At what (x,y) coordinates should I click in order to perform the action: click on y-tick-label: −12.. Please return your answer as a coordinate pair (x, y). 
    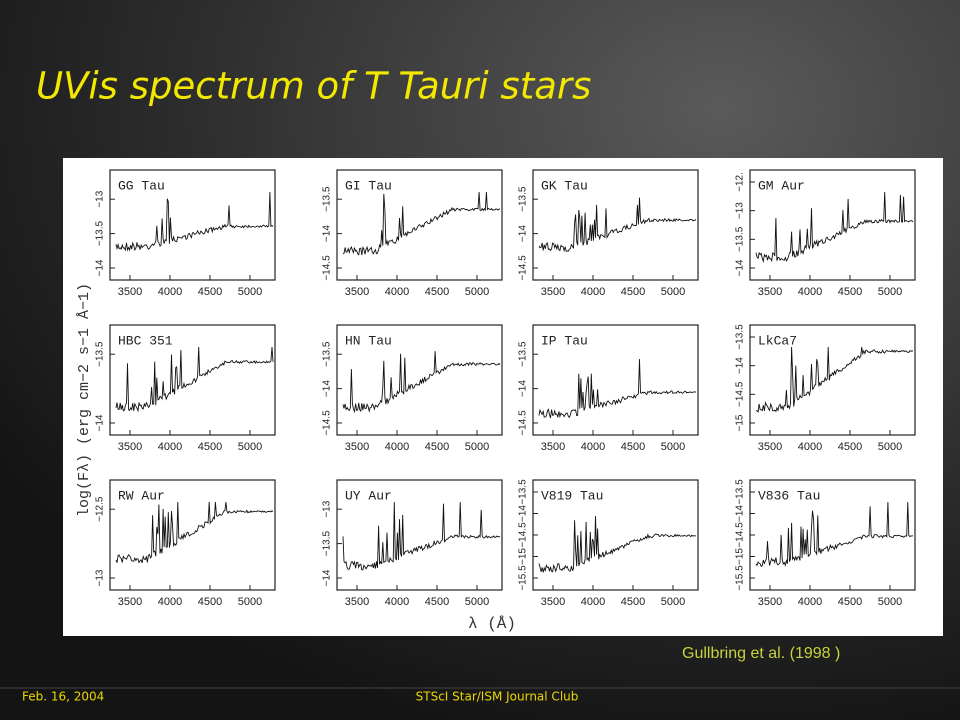
    Looking at the image, I should click on (740, 182).